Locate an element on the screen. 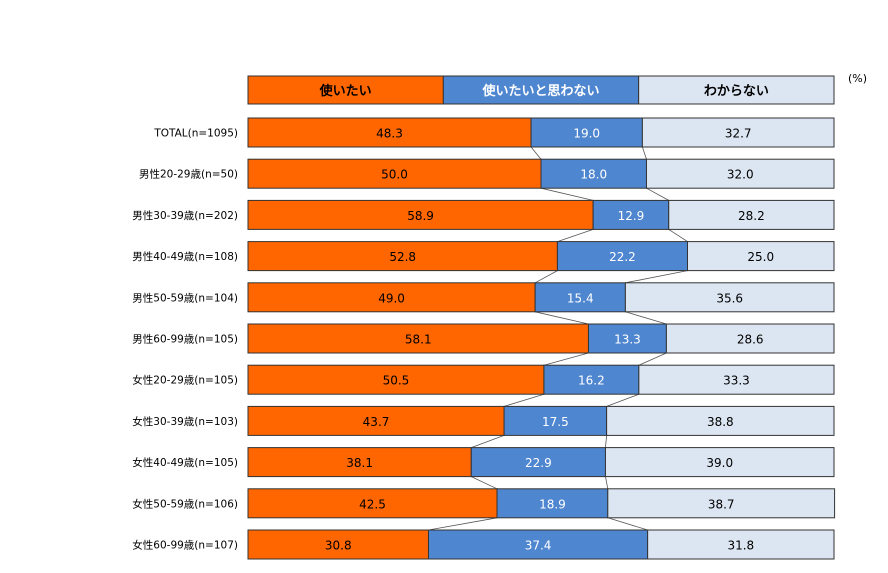 The width and height of the screenshot is (888, 573). category-label: 女性20-29歳(n=105) is located at coordinates (185, 380).